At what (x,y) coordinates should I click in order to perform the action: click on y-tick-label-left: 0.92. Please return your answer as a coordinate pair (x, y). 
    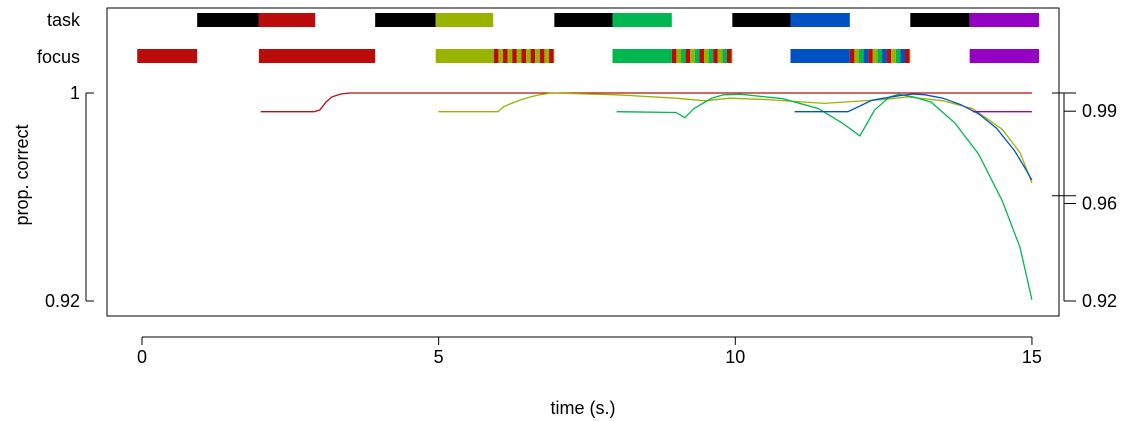
    Looking at the image, I should click on (62, 301).